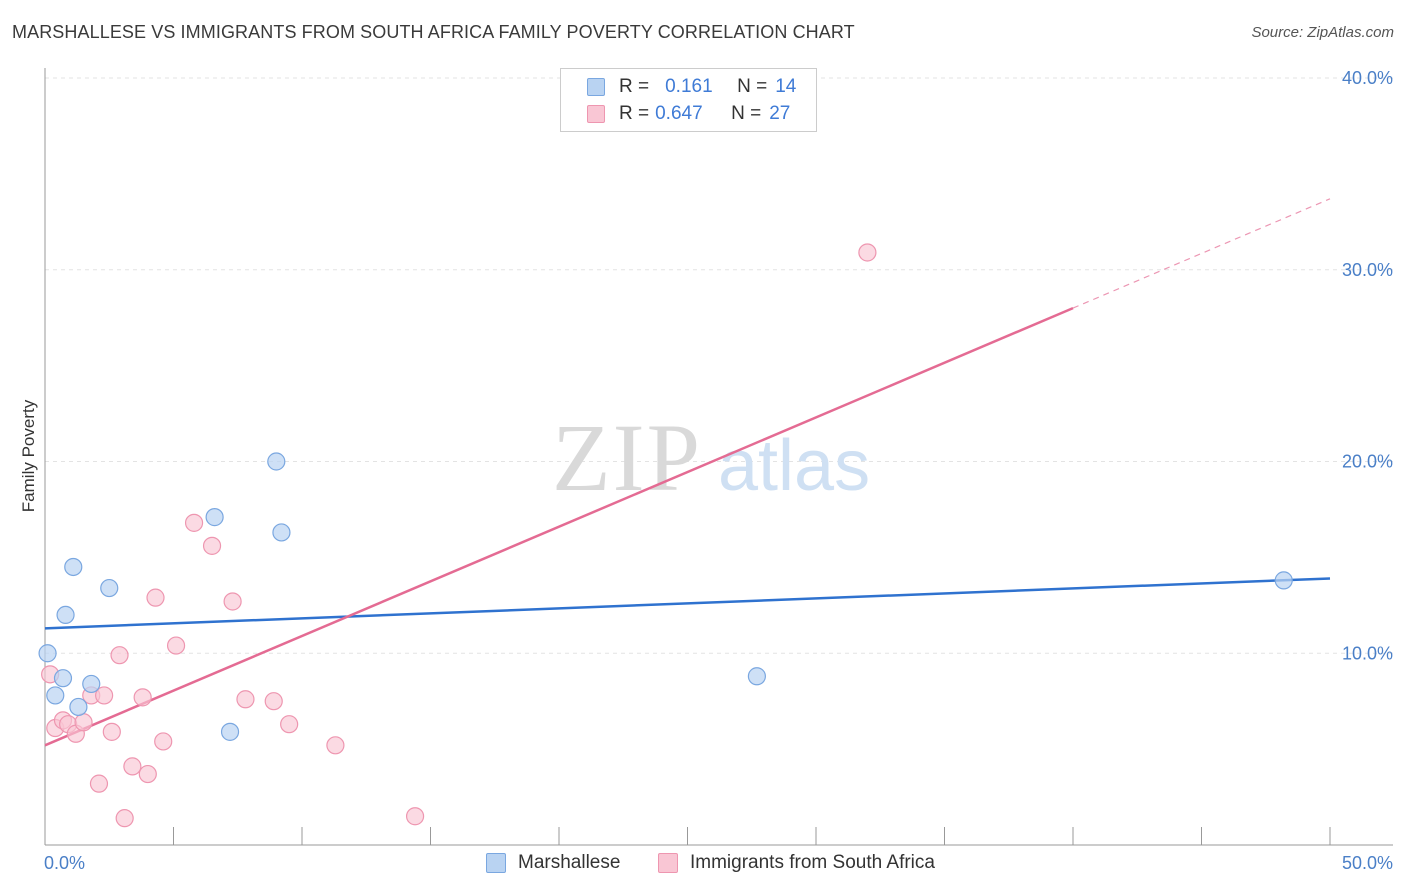 Image resolution: width=1406 pixels, height=892 pixels. Describe the element at coordinates (687, 603) in the screenshot. I see `marshallese-trend-line` at that location.